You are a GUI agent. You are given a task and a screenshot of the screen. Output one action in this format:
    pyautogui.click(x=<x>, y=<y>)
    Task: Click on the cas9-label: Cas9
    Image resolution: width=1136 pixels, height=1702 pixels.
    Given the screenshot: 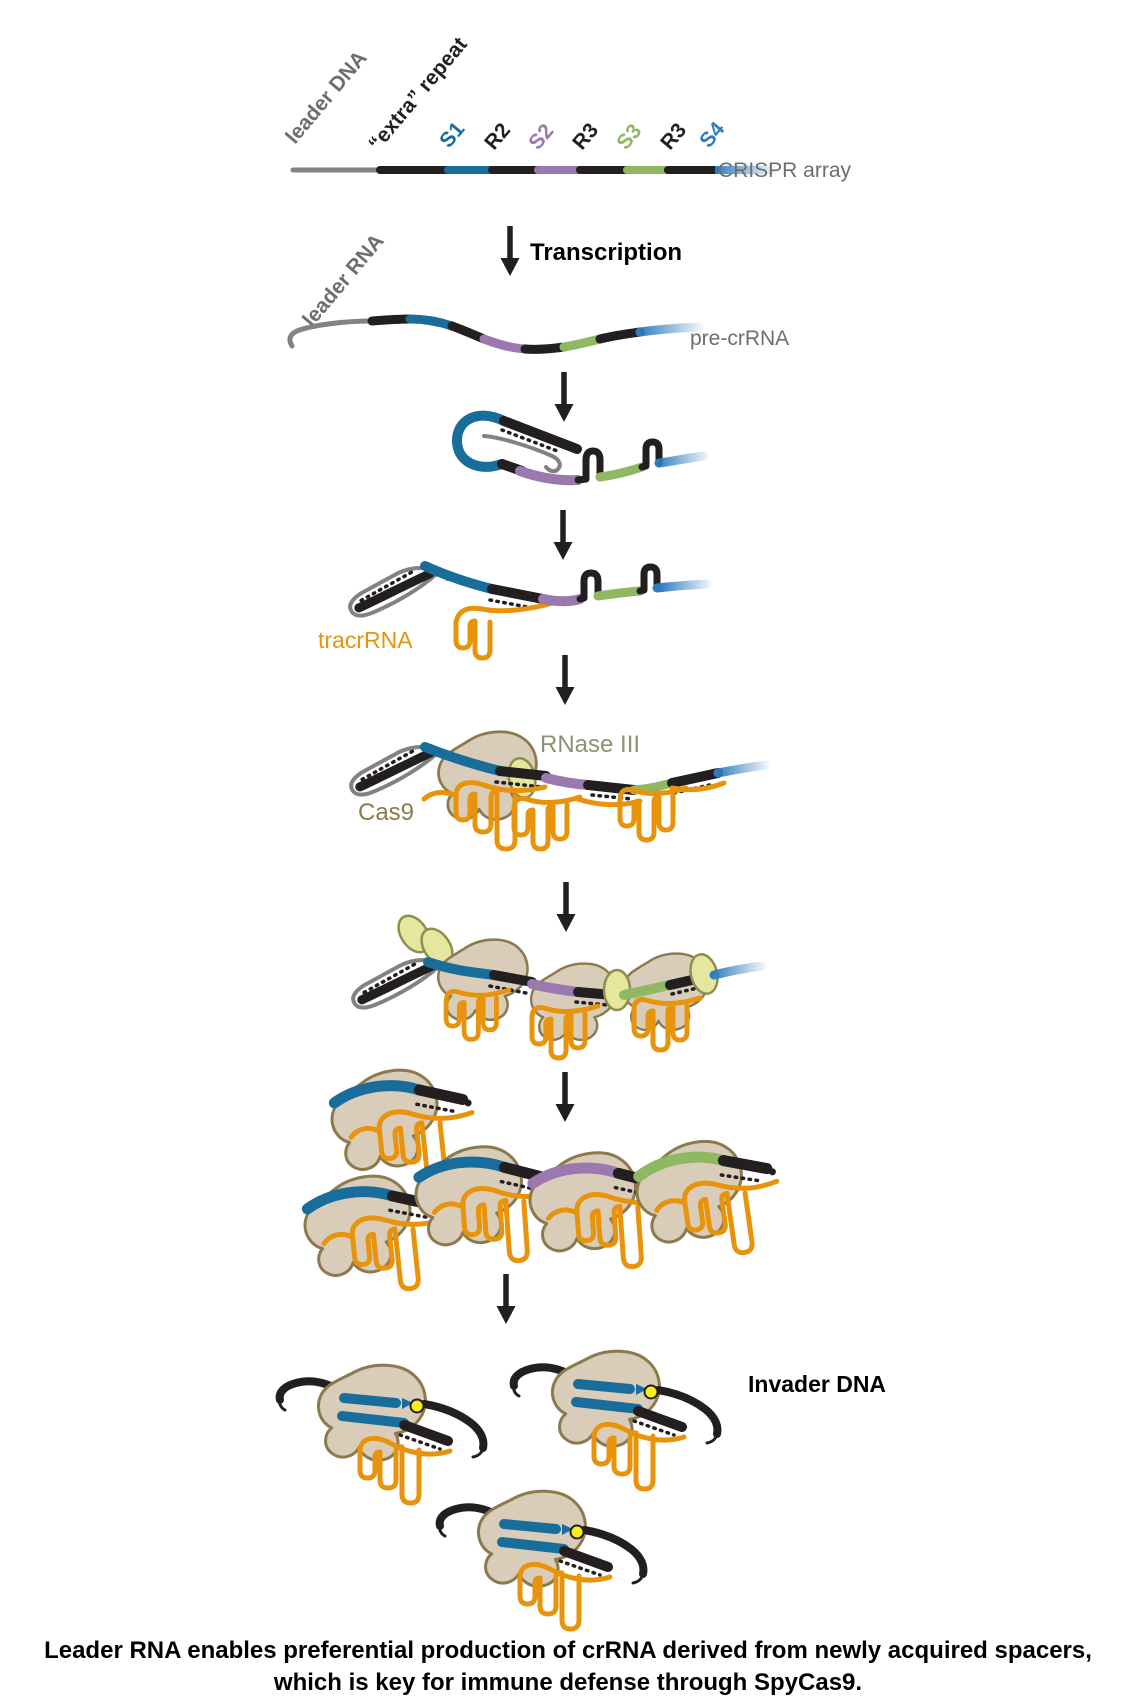 What is the action you would take?
    pyautogui.click(x=386, y=812)
    